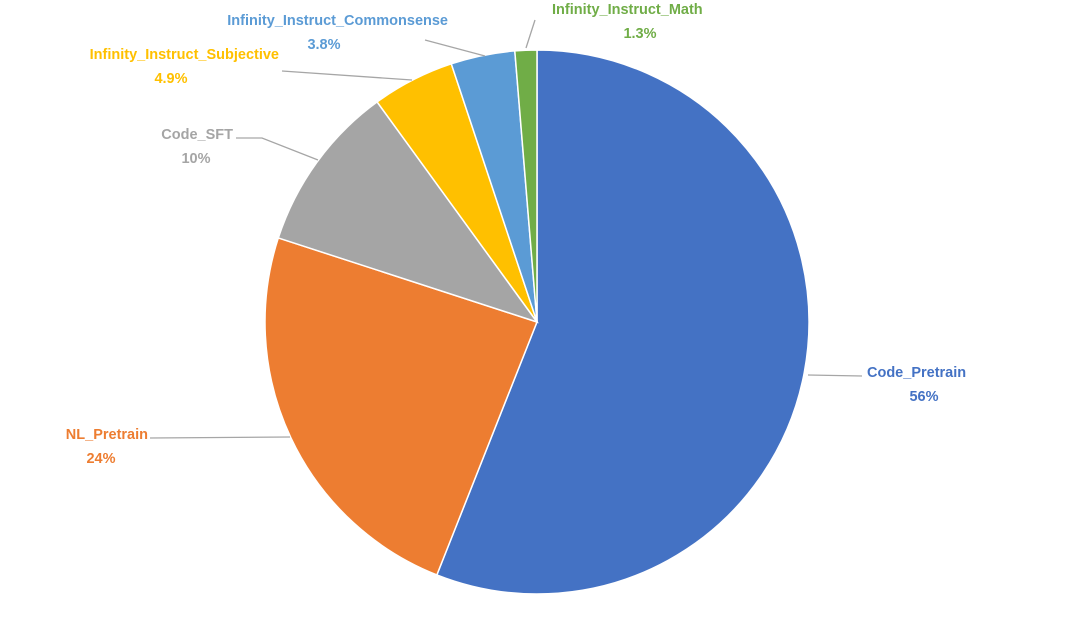 Image resolution: width=1080 pixels, height=635 pixels. I want to click on leader-line-infinity-instruct-commonsense, so click(455, 48).